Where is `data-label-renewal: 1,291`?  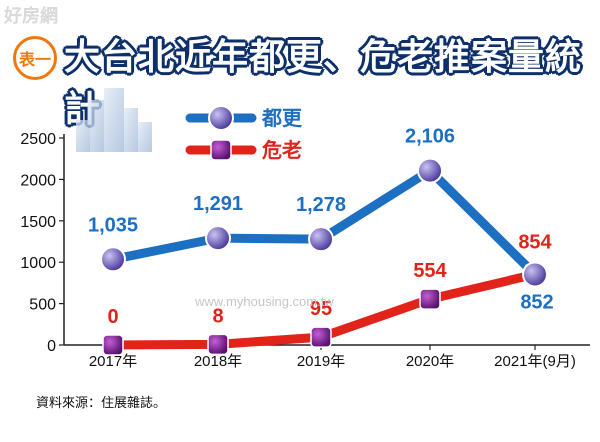
data-label-renewal: 1,291 is located at coordinates (218, 204).